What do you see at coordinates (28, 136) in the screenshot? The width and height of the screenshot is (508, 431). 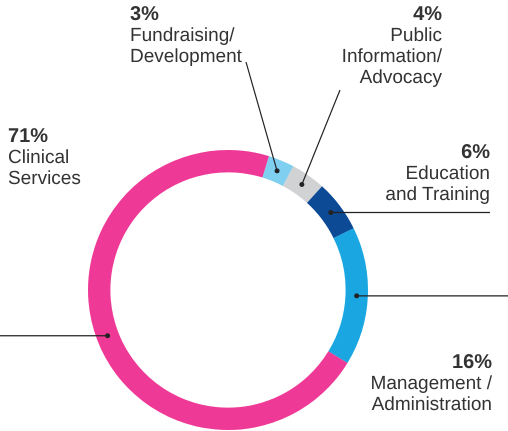 I see `data-label: 71%` at bounding box center [28, 136].